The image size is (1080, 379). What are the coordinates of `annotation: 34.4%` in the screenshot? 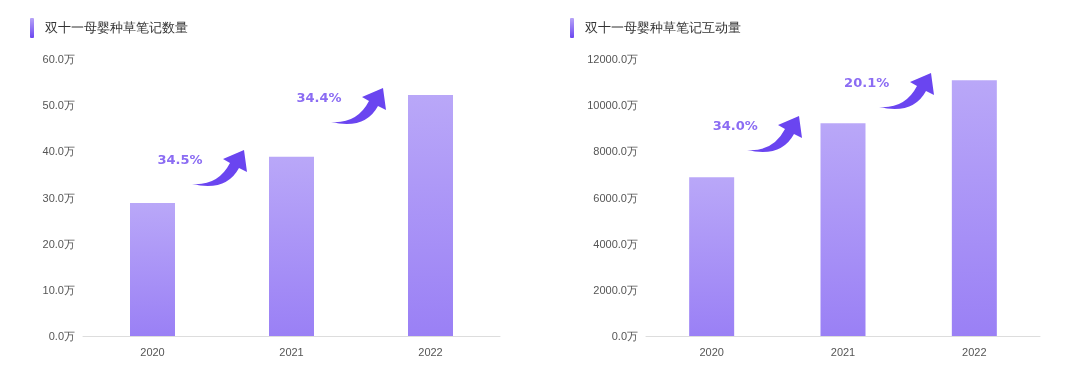 It's located at (319, 97).